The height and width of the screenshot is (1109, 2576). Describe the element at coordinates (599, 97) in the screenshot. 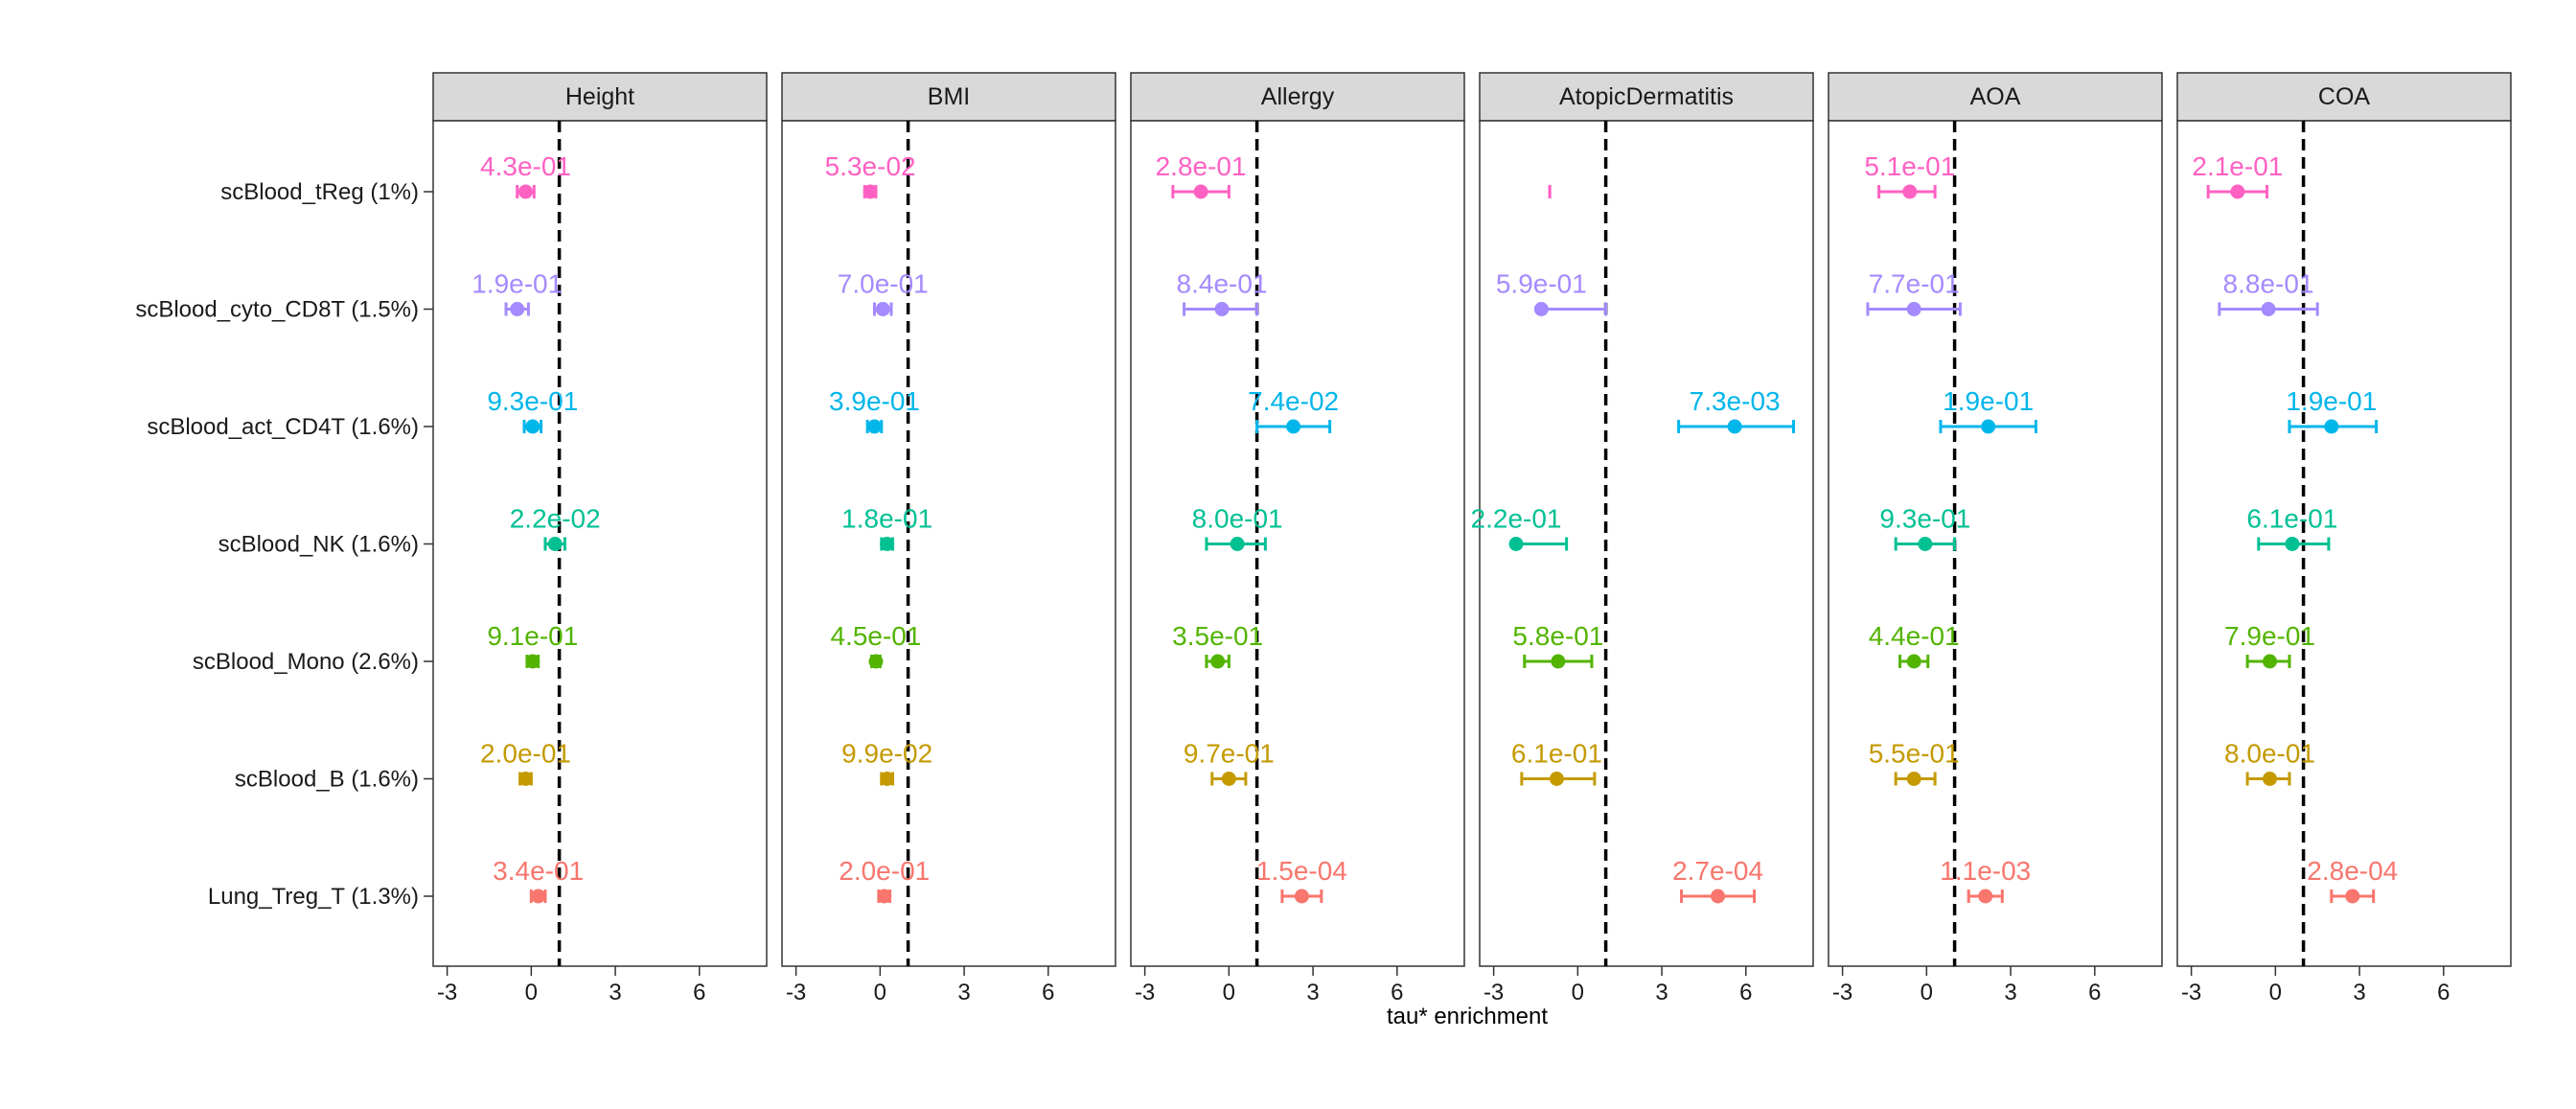

I see `facet-title: Height` at that location.